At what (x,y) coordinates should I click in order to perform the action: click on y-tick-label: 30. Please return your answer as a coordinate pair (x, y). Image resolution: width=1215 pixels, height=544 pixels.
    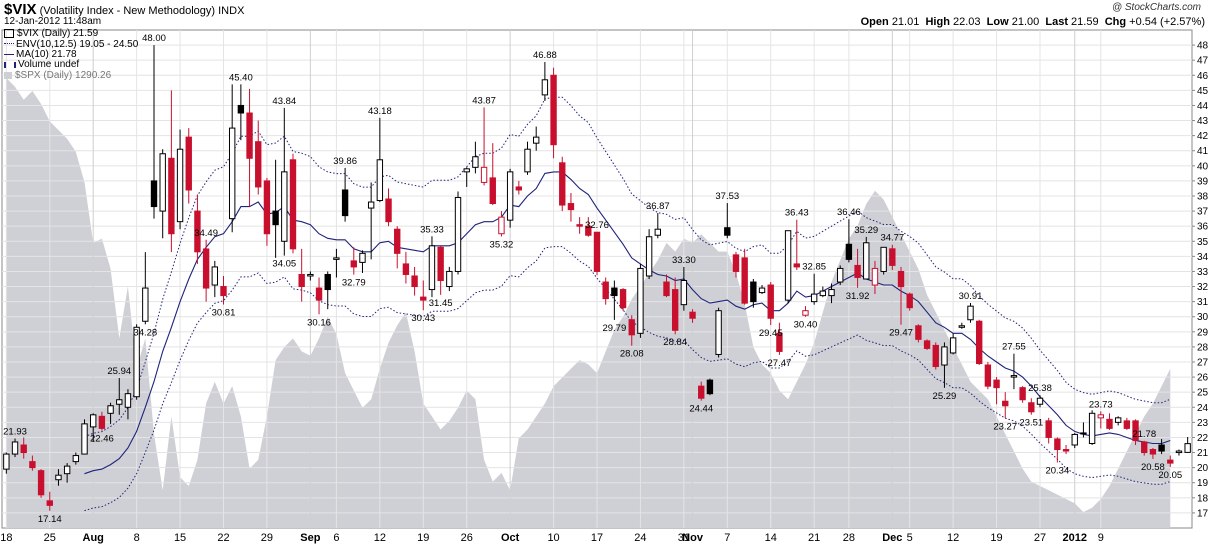
    Looking at the image, I should click on (1203, 317).